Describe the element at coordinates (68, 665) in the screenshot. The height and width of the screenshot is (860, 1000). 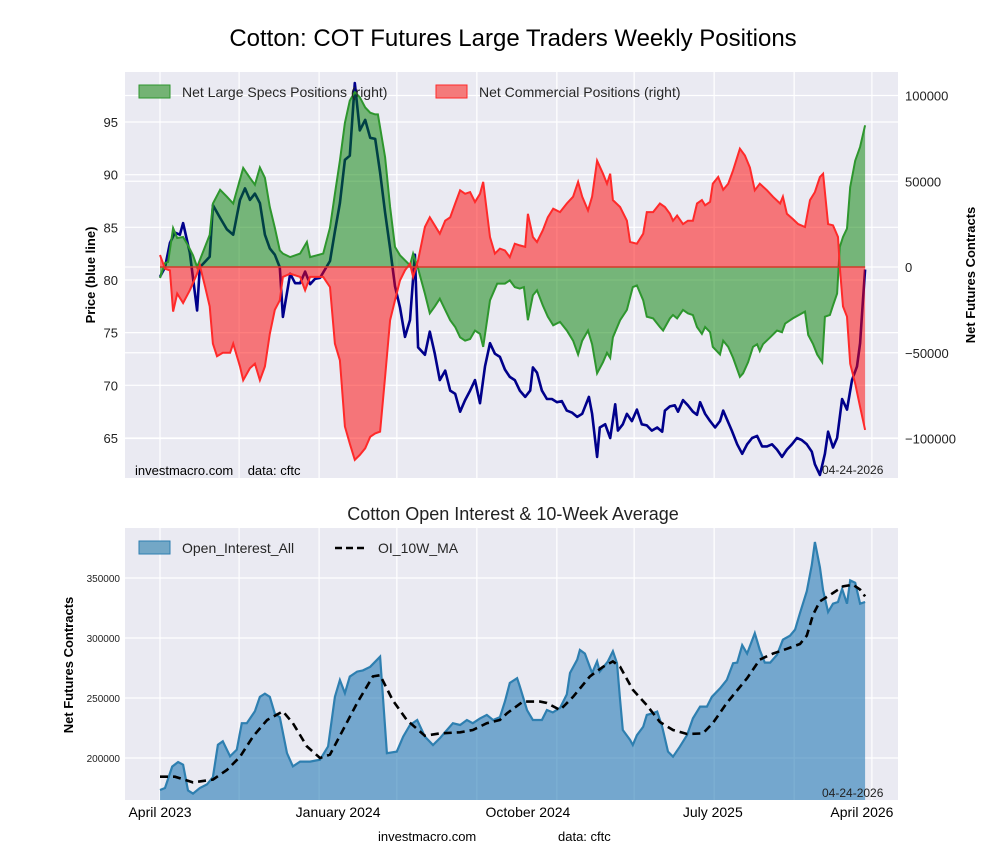
I see `oi-y-axis-label: Net Futures Contracts` at that location.